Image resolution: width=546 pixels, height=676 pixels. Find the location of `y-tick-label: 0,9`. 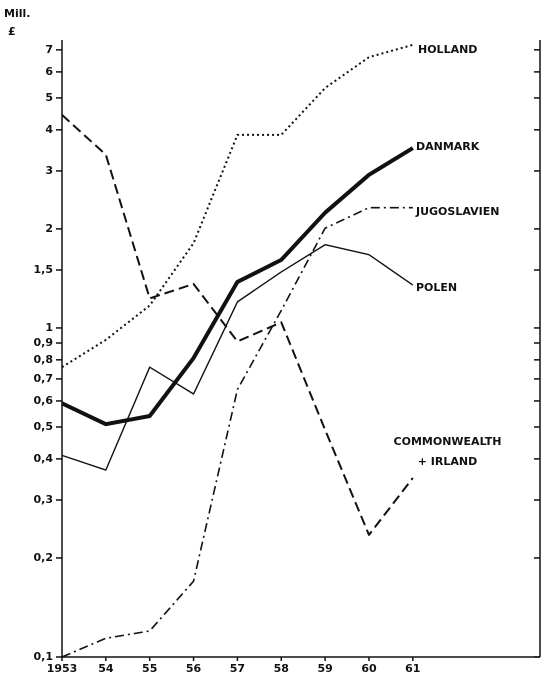

y-tick-label: 0,9 is located at coordinates (44, 342).